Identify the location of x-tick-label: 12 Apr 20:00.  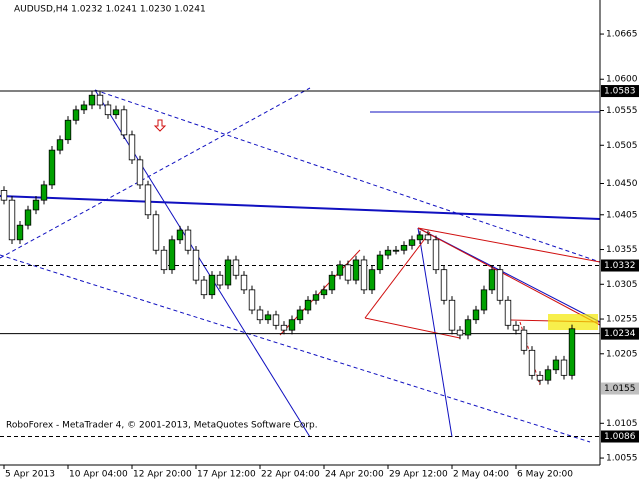
(162, 475).